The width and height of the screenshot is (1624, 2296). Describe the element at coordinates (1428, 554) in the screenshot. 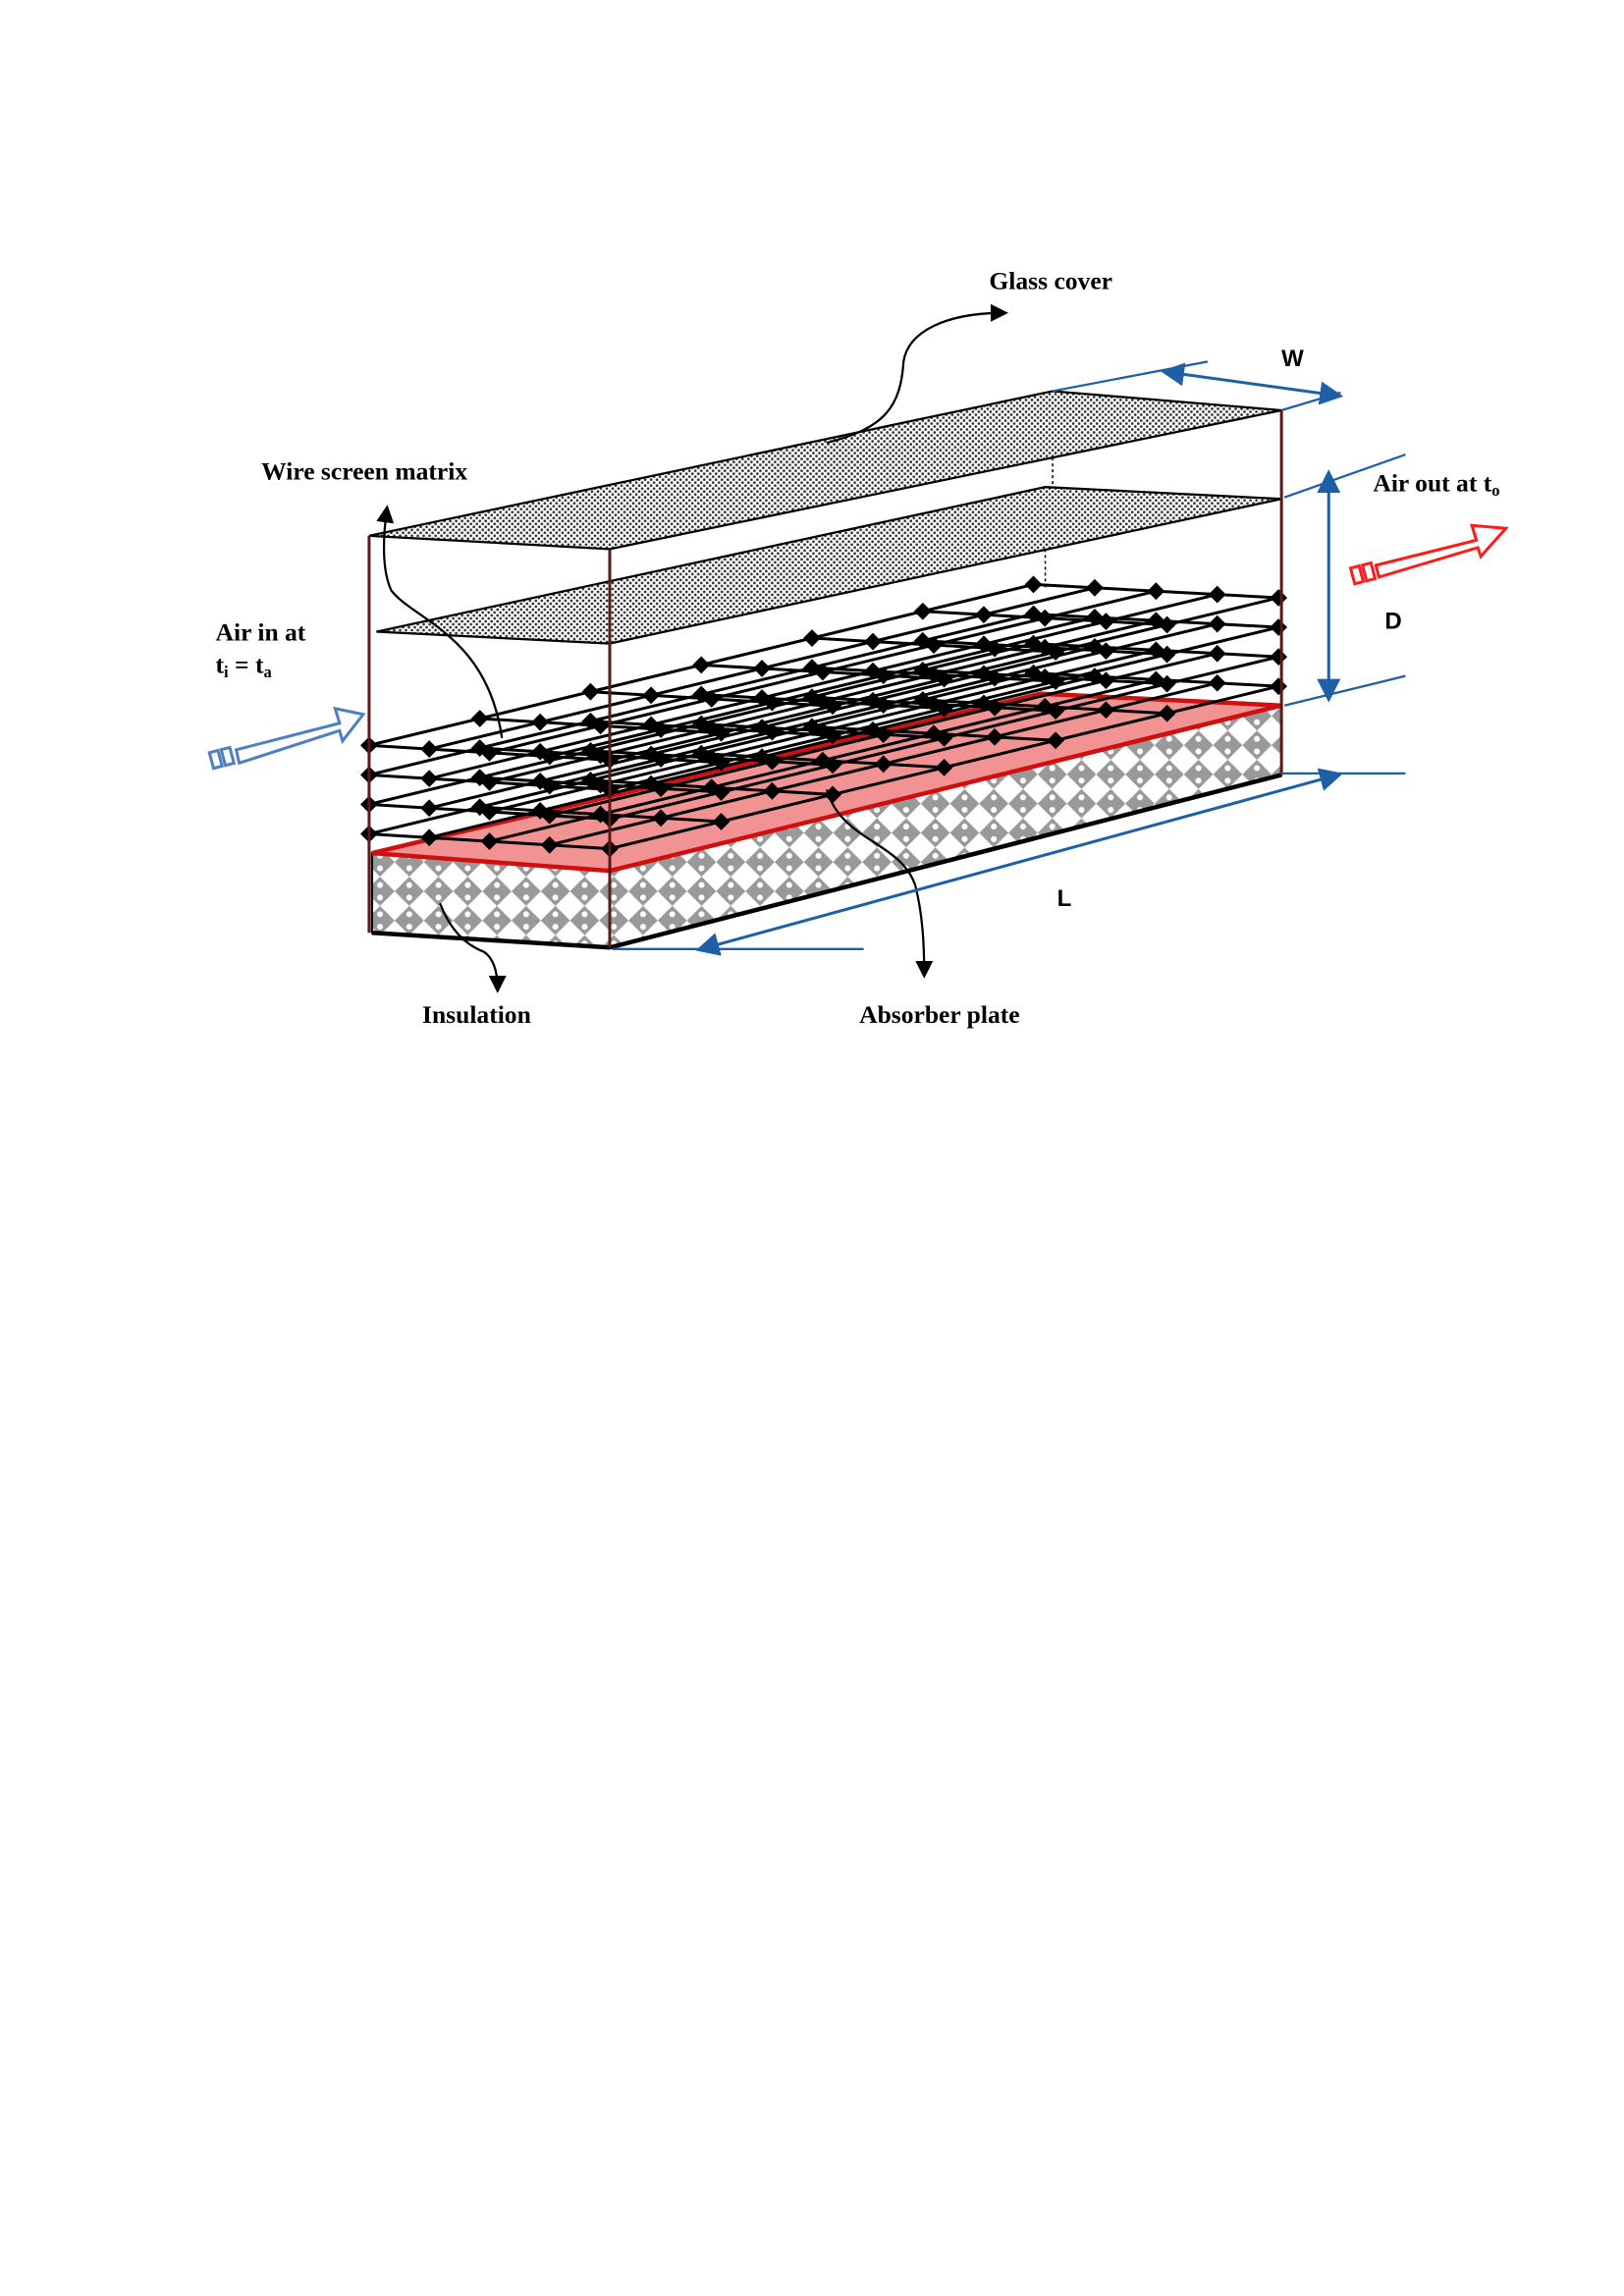

I see `air-outlet-arrow` at that location.